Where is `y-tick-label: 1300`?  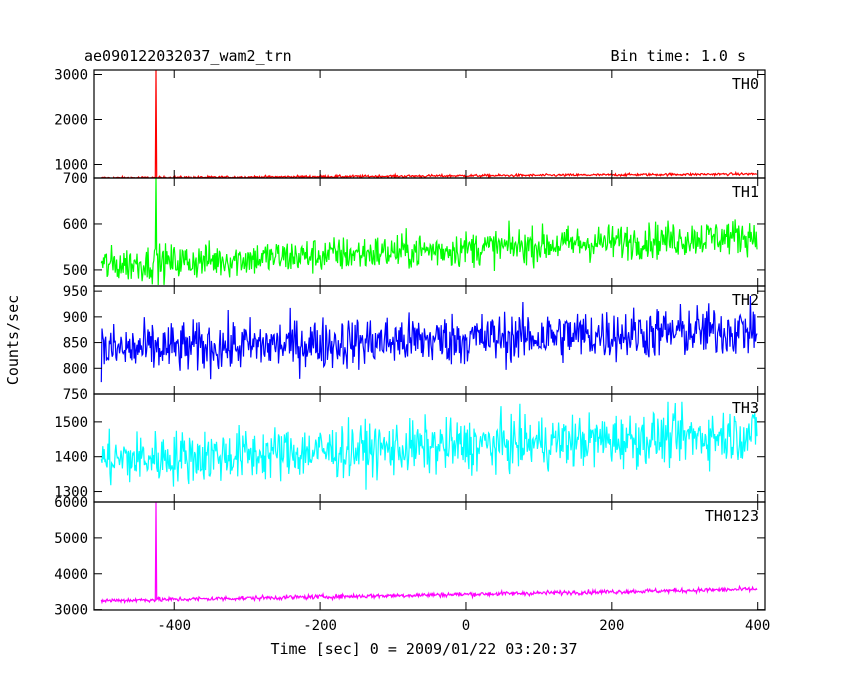 y-tick-label: 1300 is located at coordinates (71, 493).